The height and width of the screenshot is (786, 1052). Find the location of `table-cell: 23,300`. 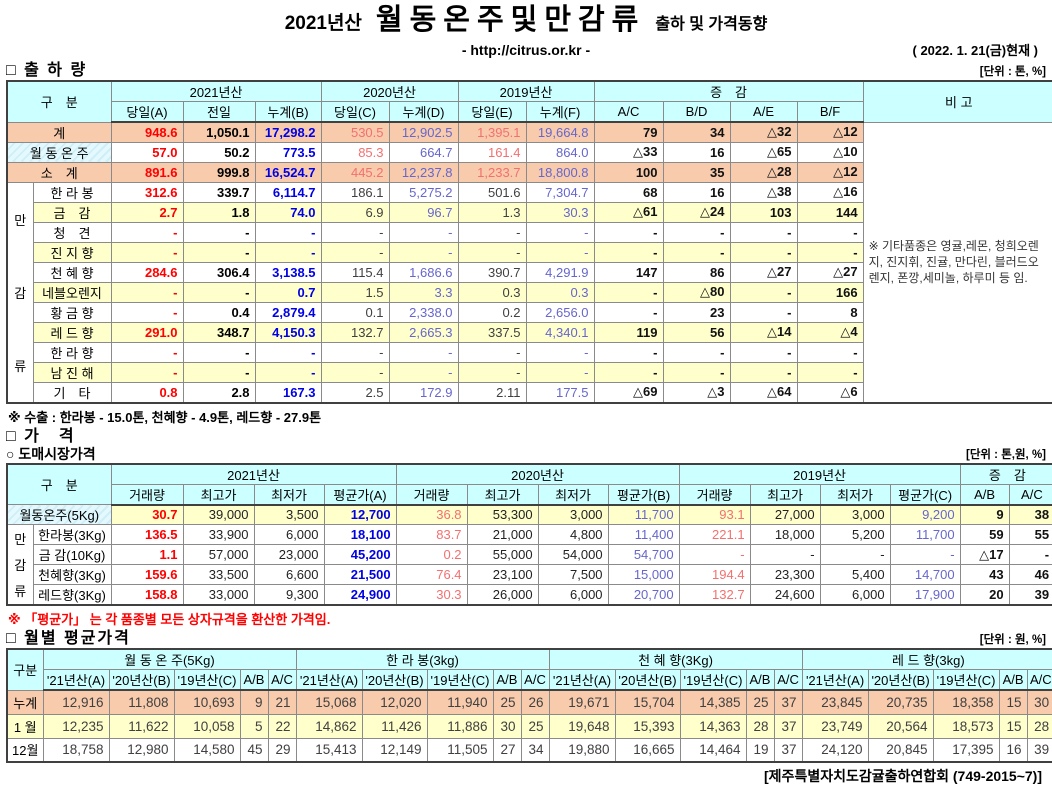

table-cell: 23,300 is located at coordinates (785, 574).